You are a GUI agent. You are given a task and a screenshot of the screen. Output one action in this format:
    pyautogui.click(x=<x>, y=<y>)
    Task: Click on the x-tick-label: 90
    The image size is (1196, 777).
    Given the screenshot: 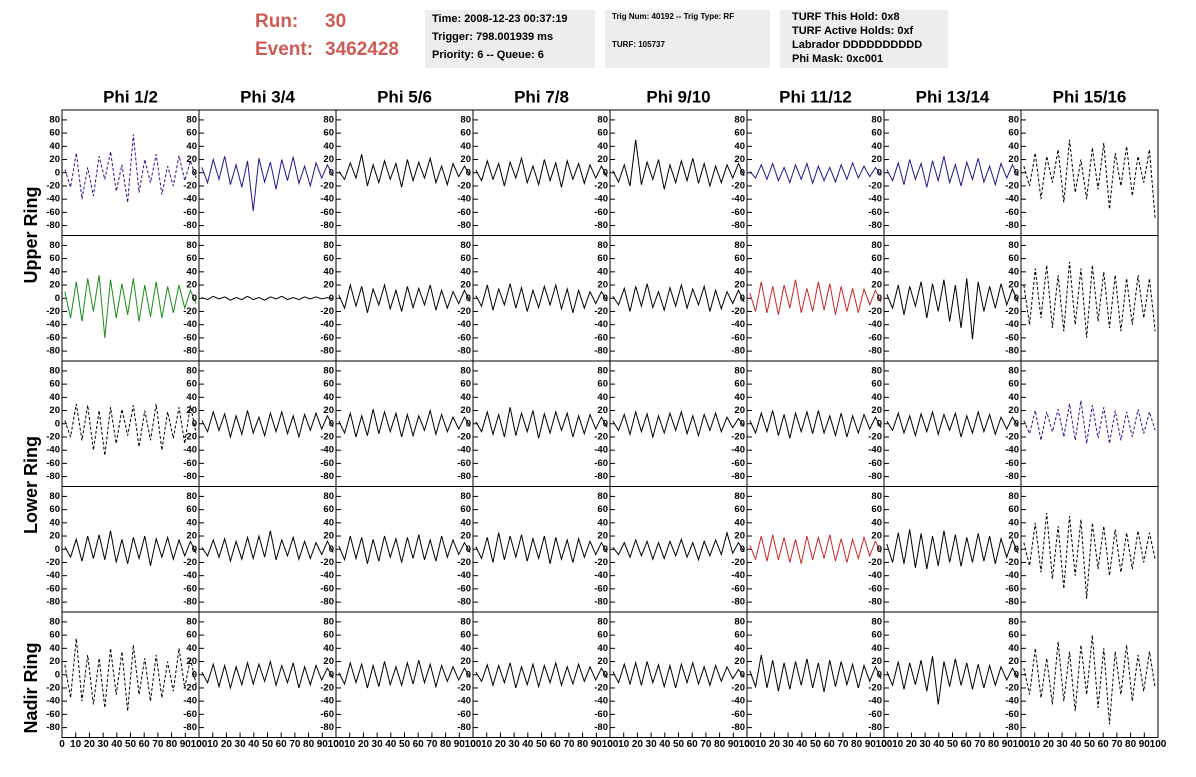 What is the action you would take?
    pyautogui.click(x=734, y=744)
    